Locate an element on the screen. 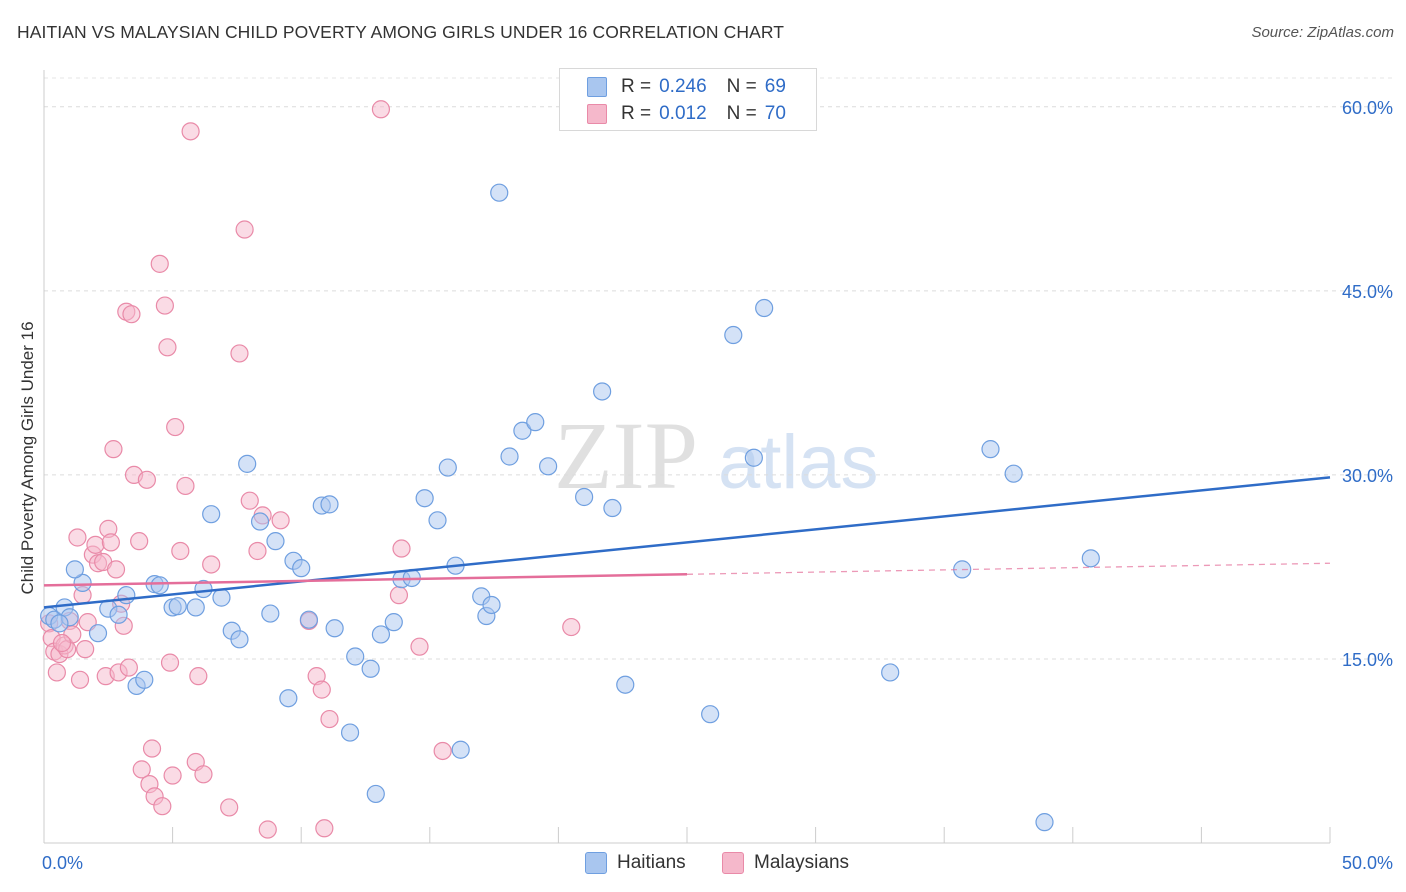 This screenshot has width=1406, height=892. x-tick-label: 50.0% is located at coordinates (1367, 863).